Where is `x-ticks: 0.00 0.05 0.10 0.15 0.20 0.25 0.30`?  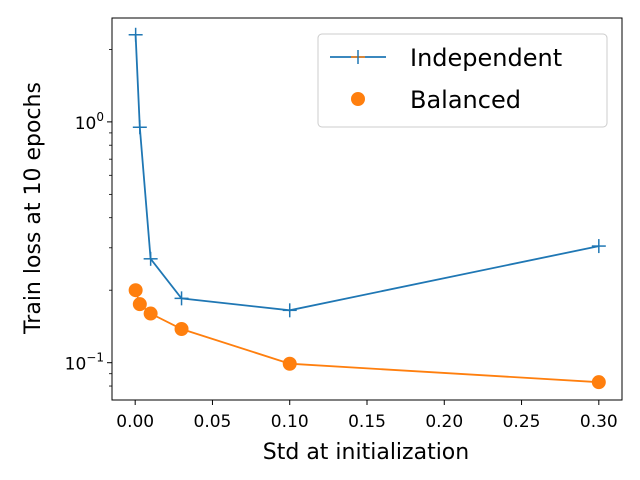 x-ticks: 0.00 0.05 0.10 0.15 0.20 0.25 0.30 is located at coordinates (367, 416).